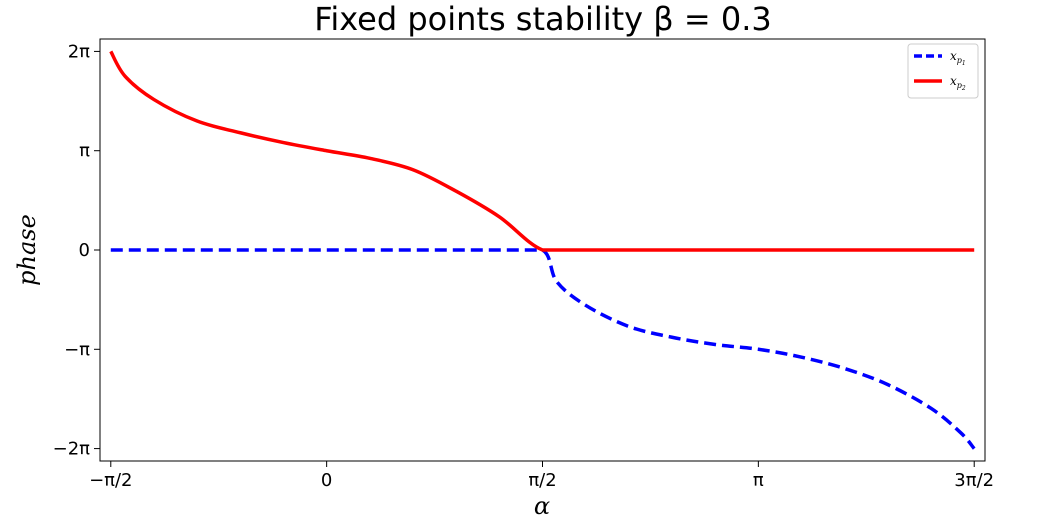  I want to click on y-tick-label-1: π, so click(84, 151).